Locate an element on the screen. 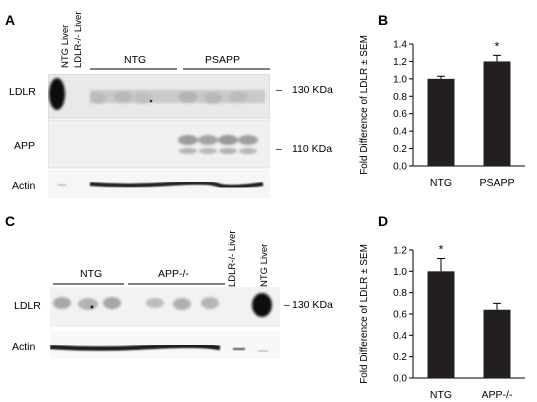  row-label-actin-a: Actin is located at coordinates (24, 186).